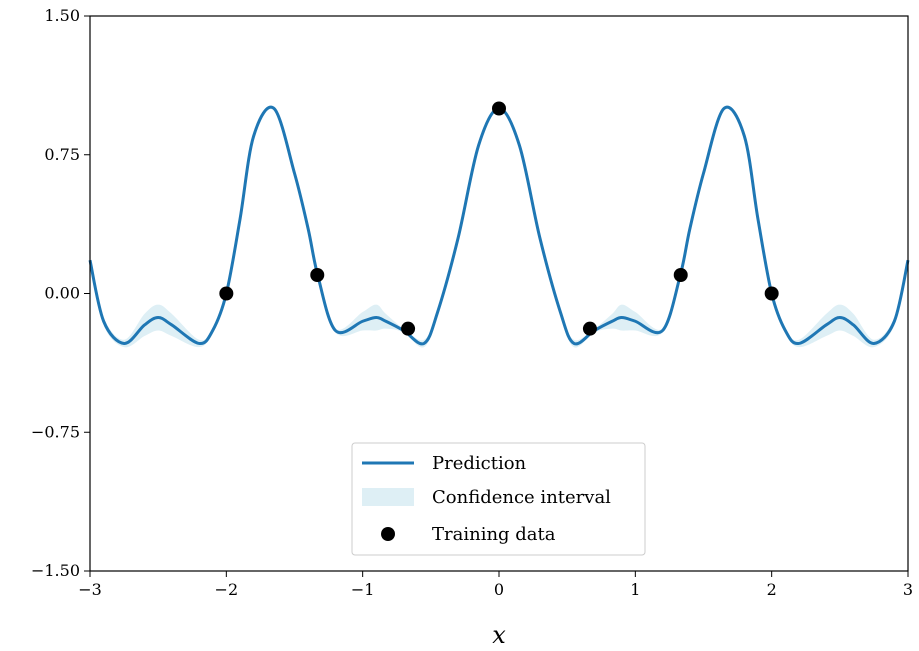 The height and width of the screenshot is (651, 919). I want to click on legend-prediction-label: Prediction, so click(479, 463).